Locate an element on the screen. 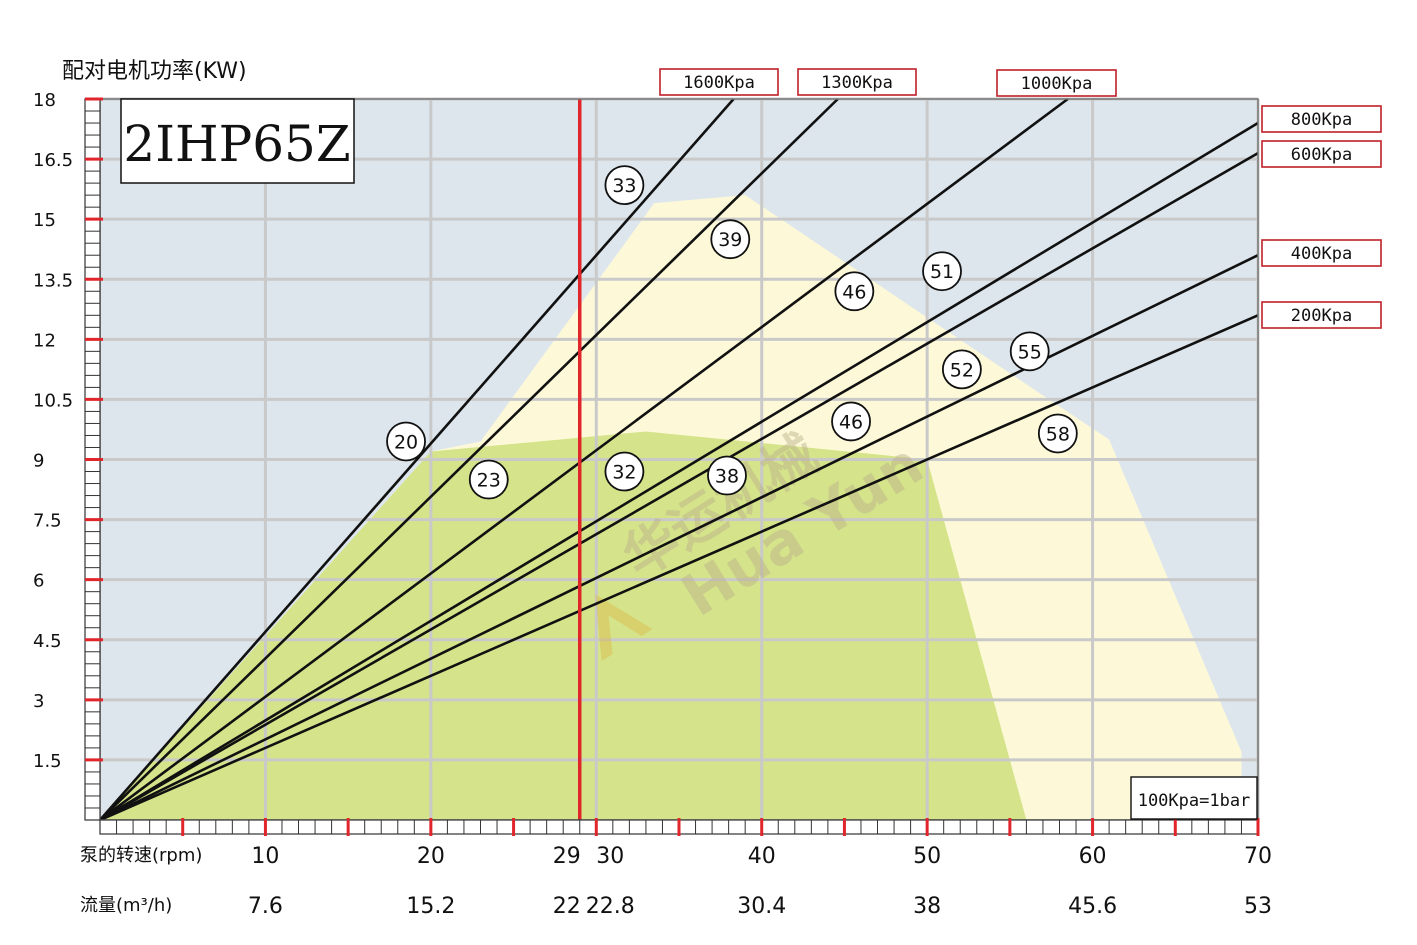 The image size is (1417, 945). x-row-label: 泵的转速(rpm) is located at coordinates (141, 855).